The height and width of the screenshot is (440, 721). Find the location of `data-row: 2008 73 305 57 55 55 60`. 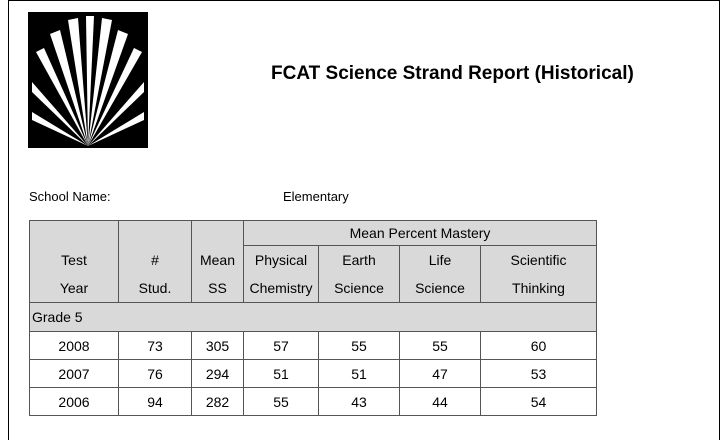

data-row: 2008 73 305 57 55 55 60 is located at coordinates (313, 345).